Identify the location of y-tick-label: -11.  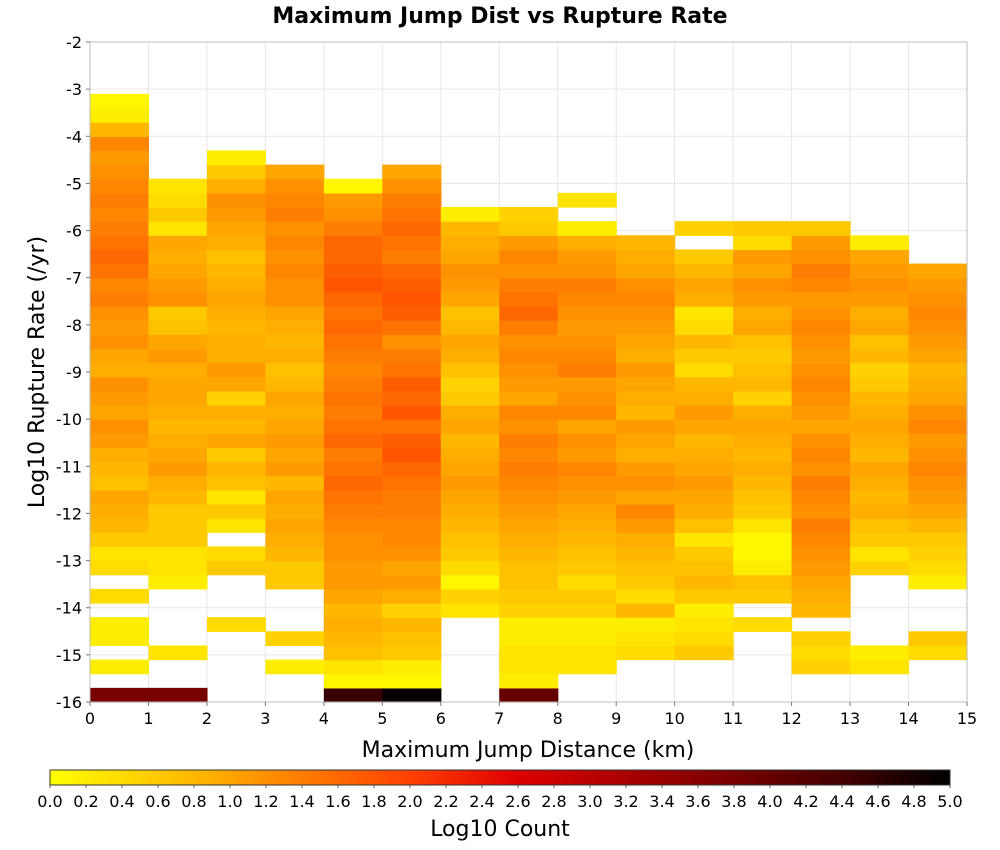
(69, 466).